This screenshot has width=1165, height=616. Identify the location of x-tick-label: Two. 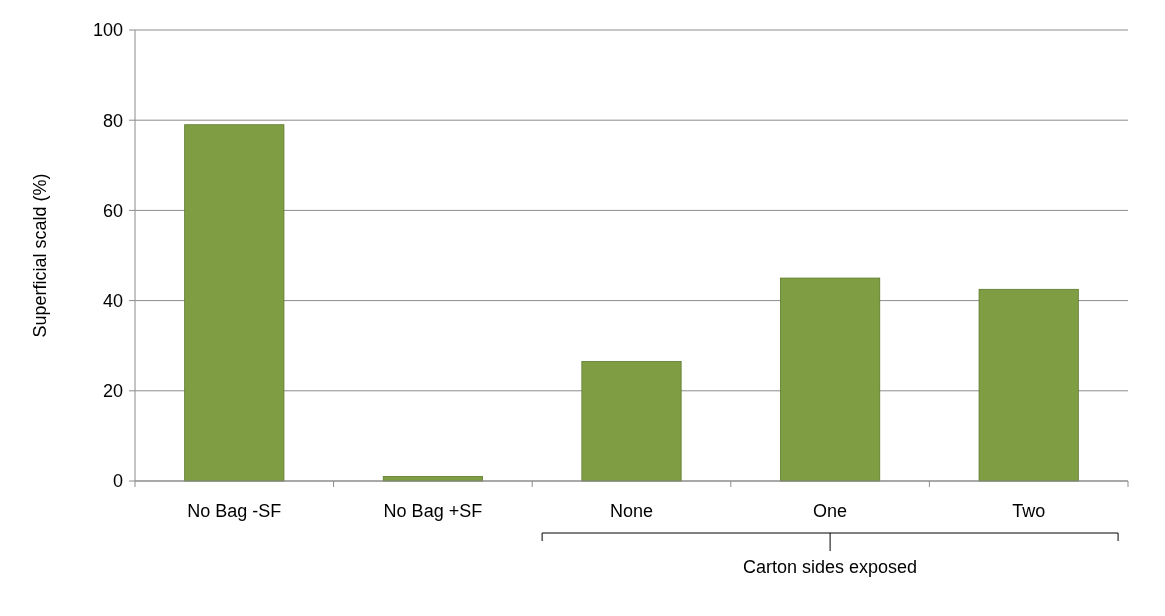
(1029, 511).